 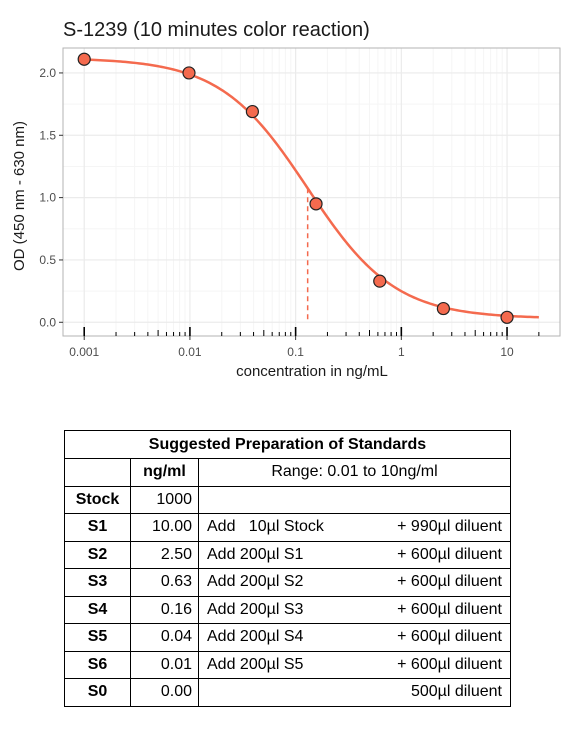 I want to click on table-header-row: ng/ml Range: 0.01 to 10ng/ml, so click(x=287, y=472).